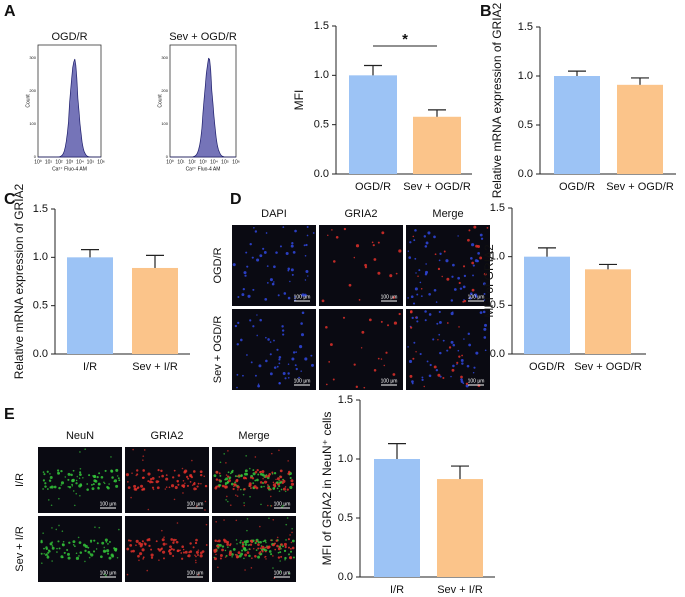 This screenshot has width=685, height=597. I want to click on significance-label: *, so click(405, 39).